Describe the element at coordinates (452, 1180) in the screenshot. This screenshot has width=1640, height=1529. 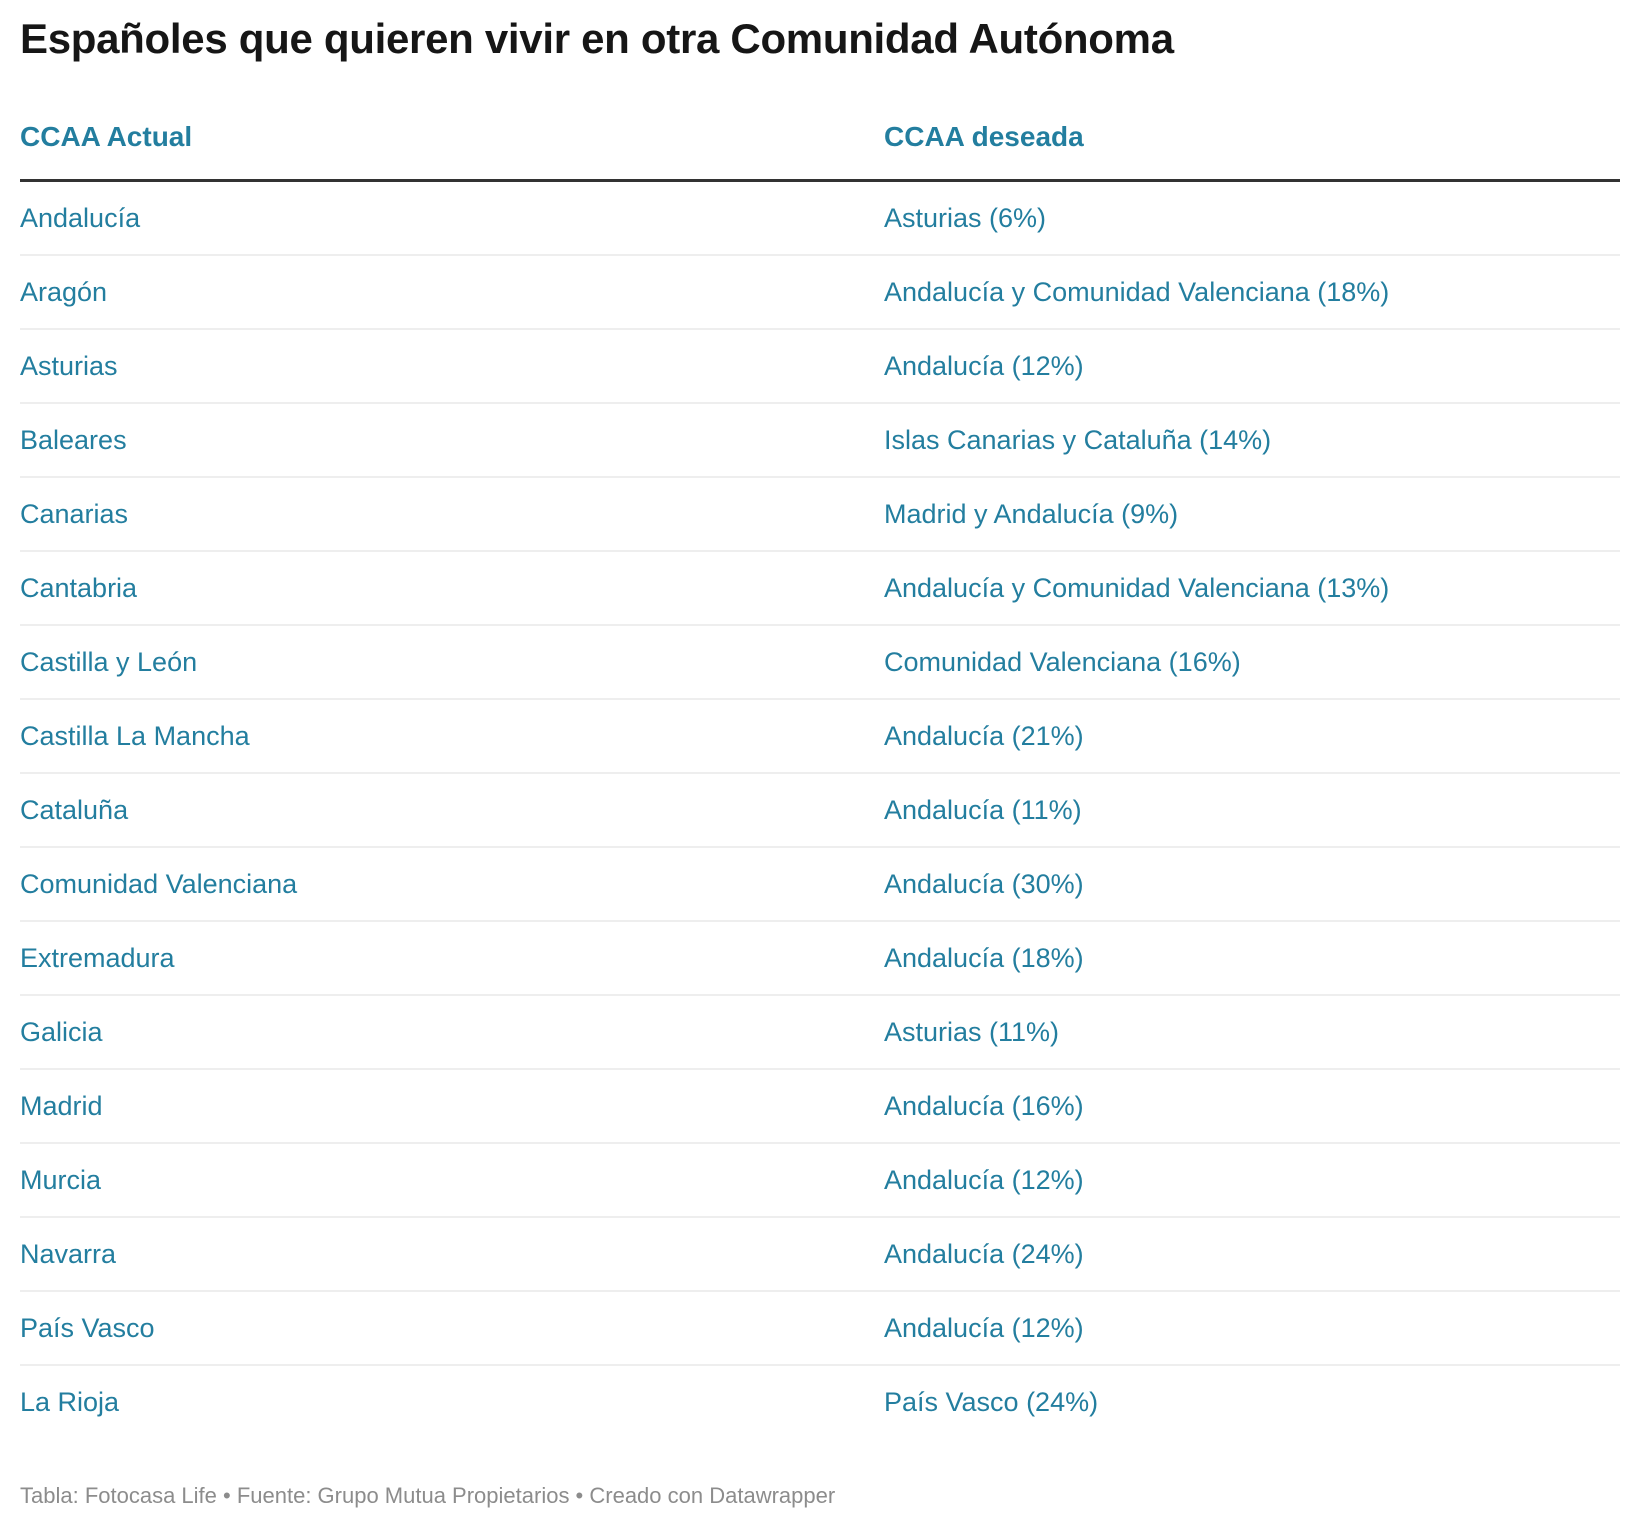
I see `cell-ccaa-actual: Murcia` at that location.